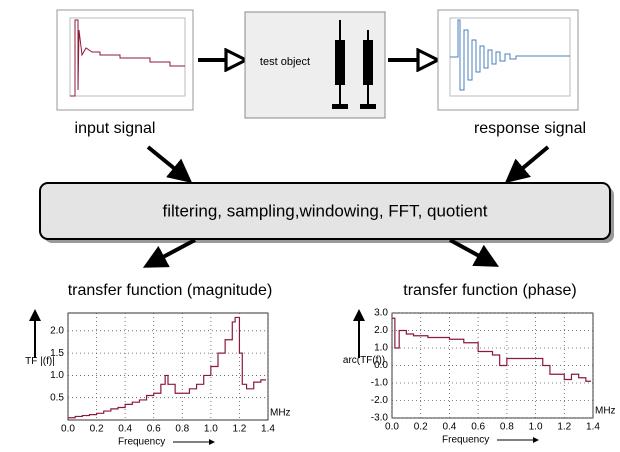 This screenshot has height=452, width=620. Describe the element at coordinates (40, 361) in the screenshot. I see `y-axis-label: TF |(f)|` at that location.